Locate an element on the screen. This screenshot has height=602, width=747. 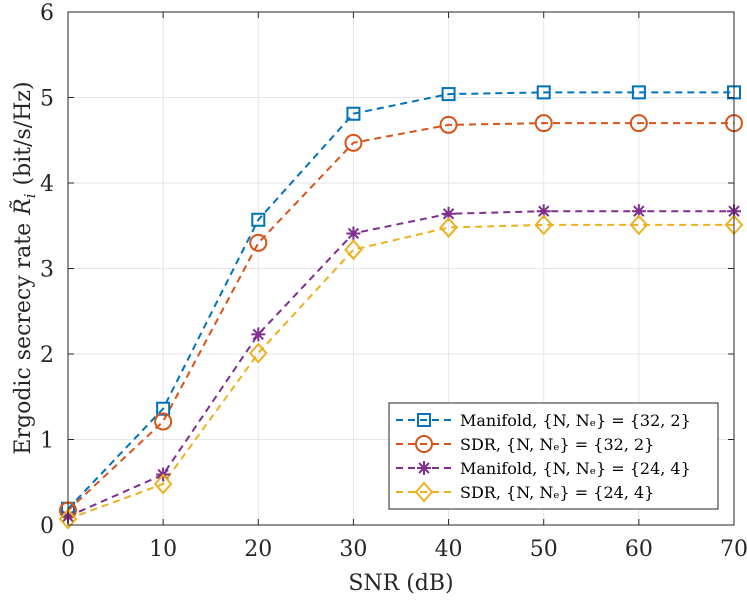
legend-entry-label: Manifold, {N, Nₑ} = {24, 4} is located at coordinates (575, 468).